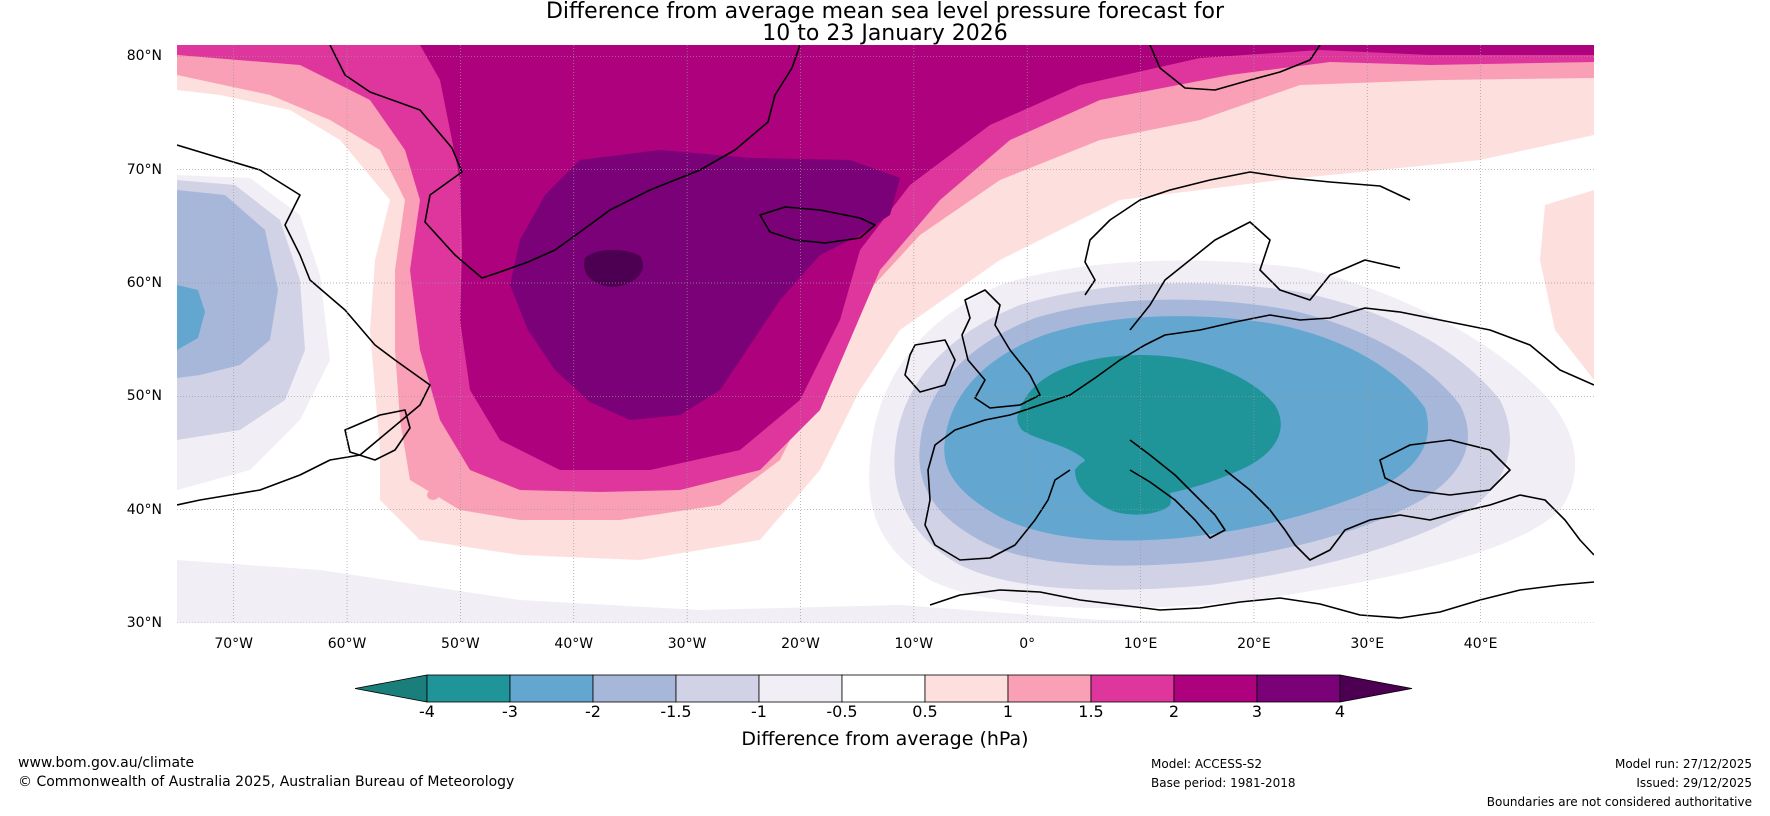 This screenshot has height=816, width=1770. What do you see at coordinates (1123, 485) in the screenshot?
I see `contour-minus-3-to-minus-4-italy` at bounding box center [1123, 485].